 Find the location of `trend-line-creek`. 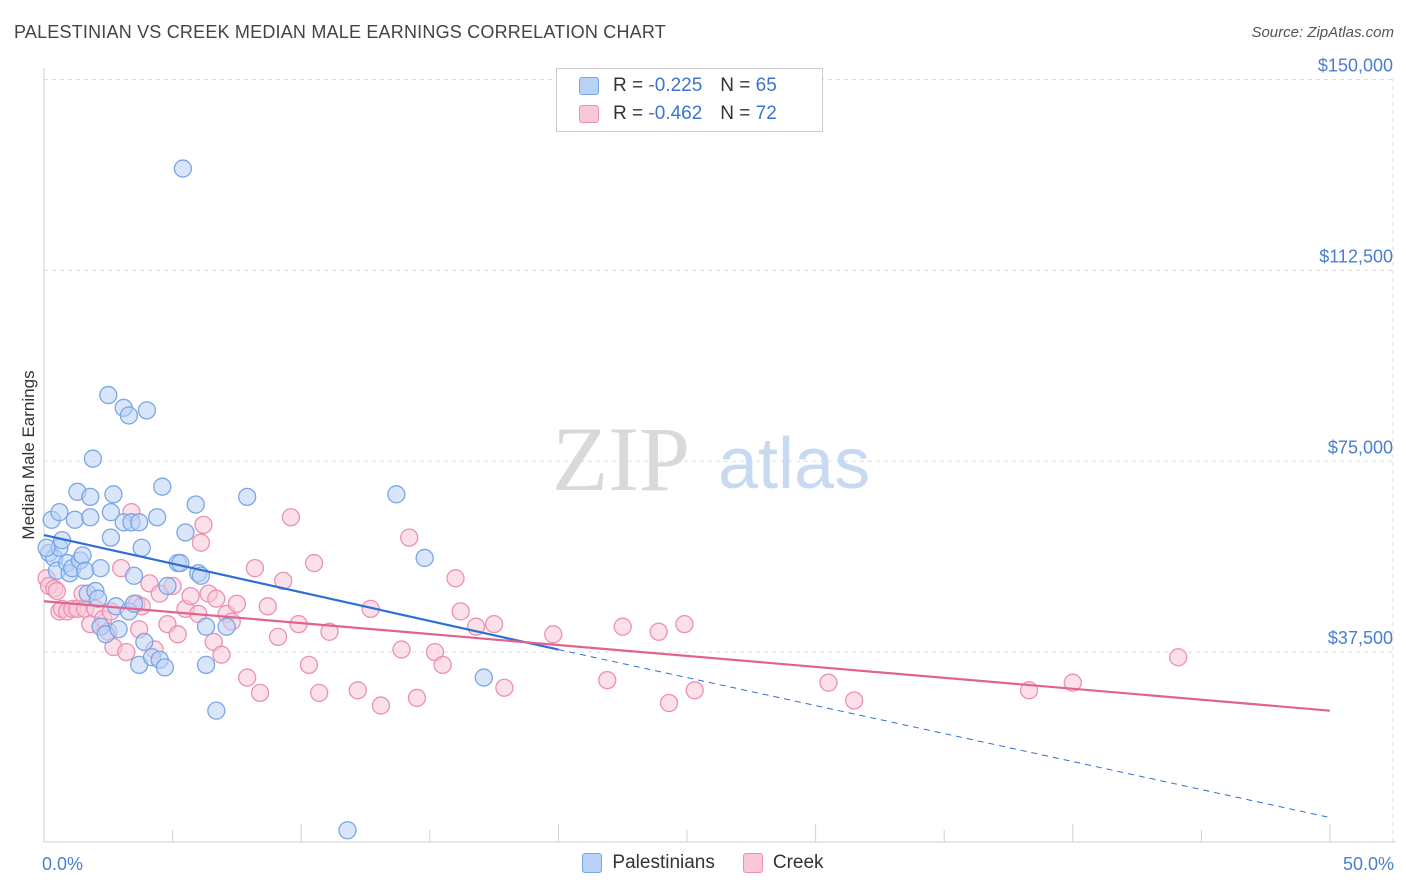

trend-line-creek is located at coordinates (687, 656).